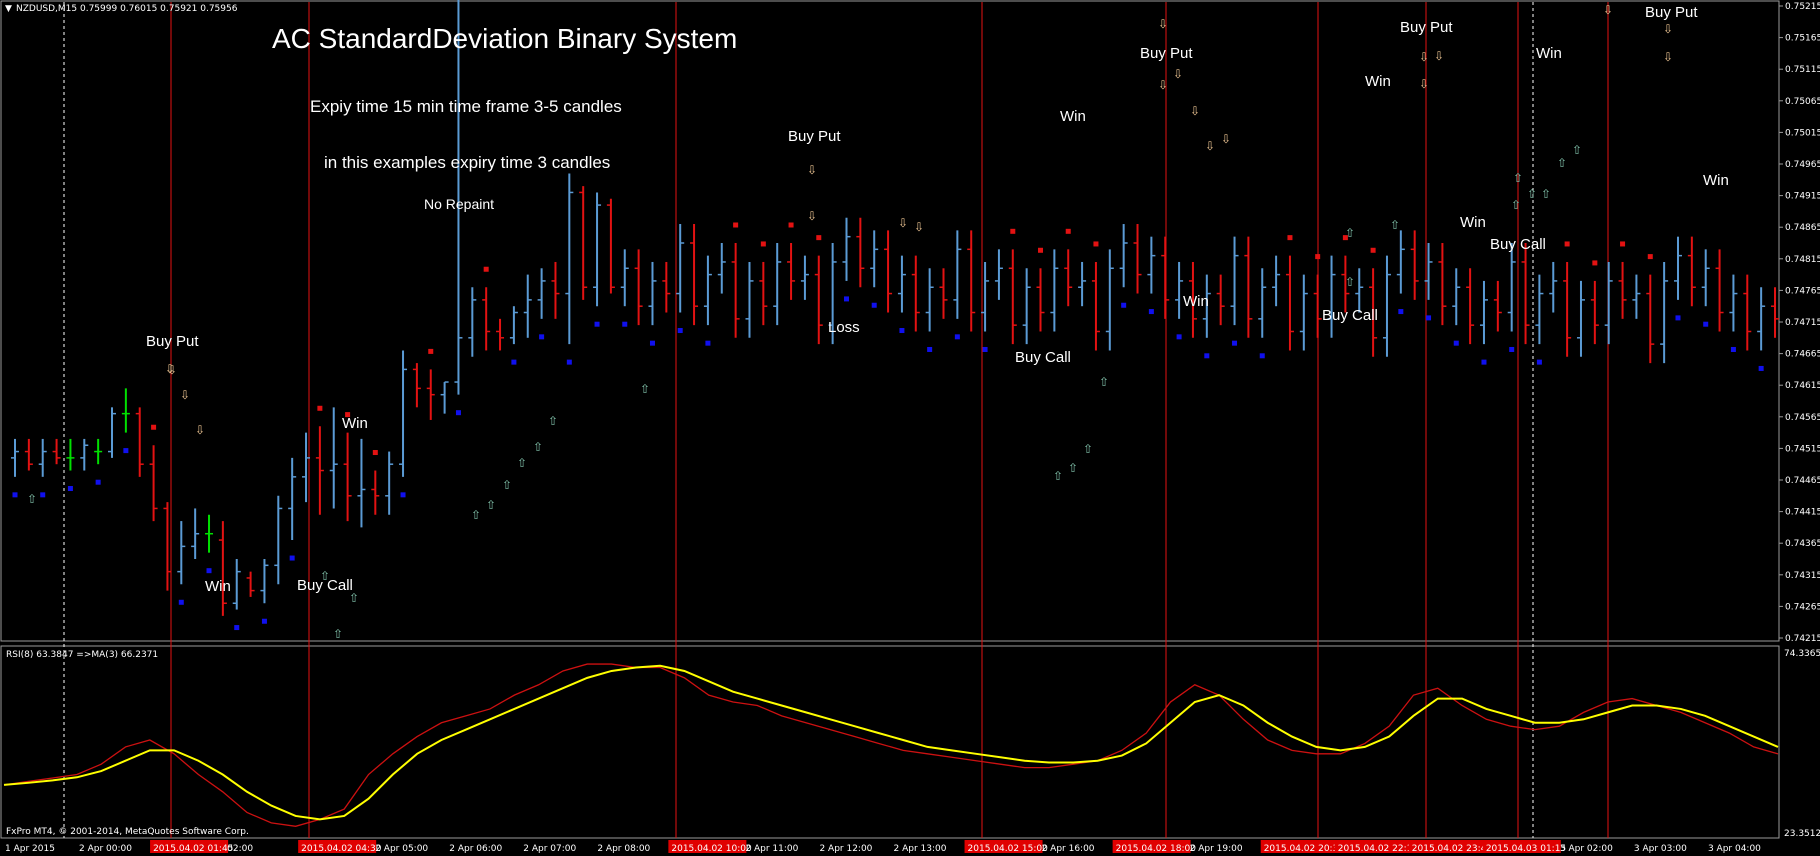 The width and height of the screenshot is (1820, 856). I want to click on indicator-axis-top: 74.3365, so click(1802, 654).